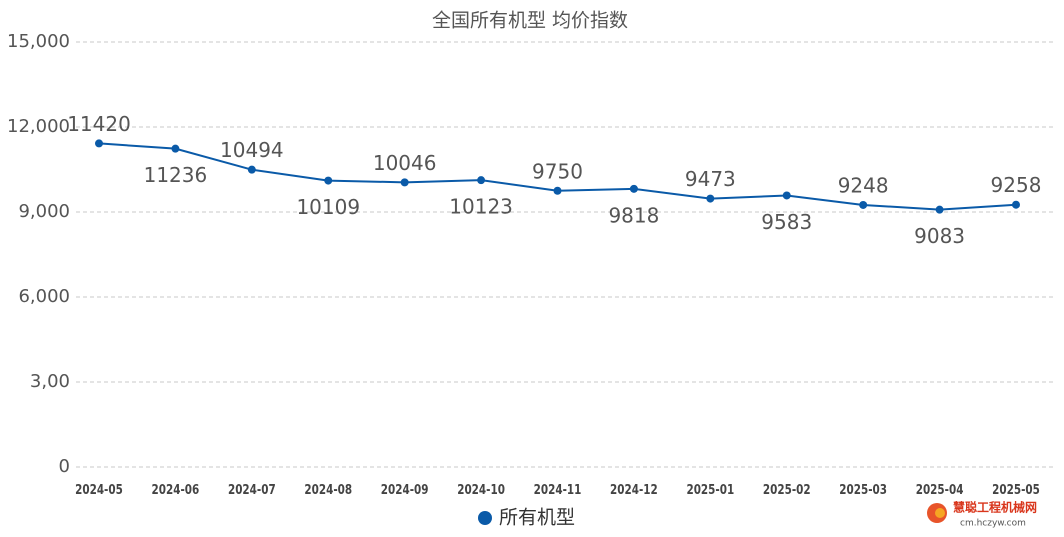 The width and height of the screenshot is (1064, 537). I want to click on data-label: 9750, so click(557, 171).